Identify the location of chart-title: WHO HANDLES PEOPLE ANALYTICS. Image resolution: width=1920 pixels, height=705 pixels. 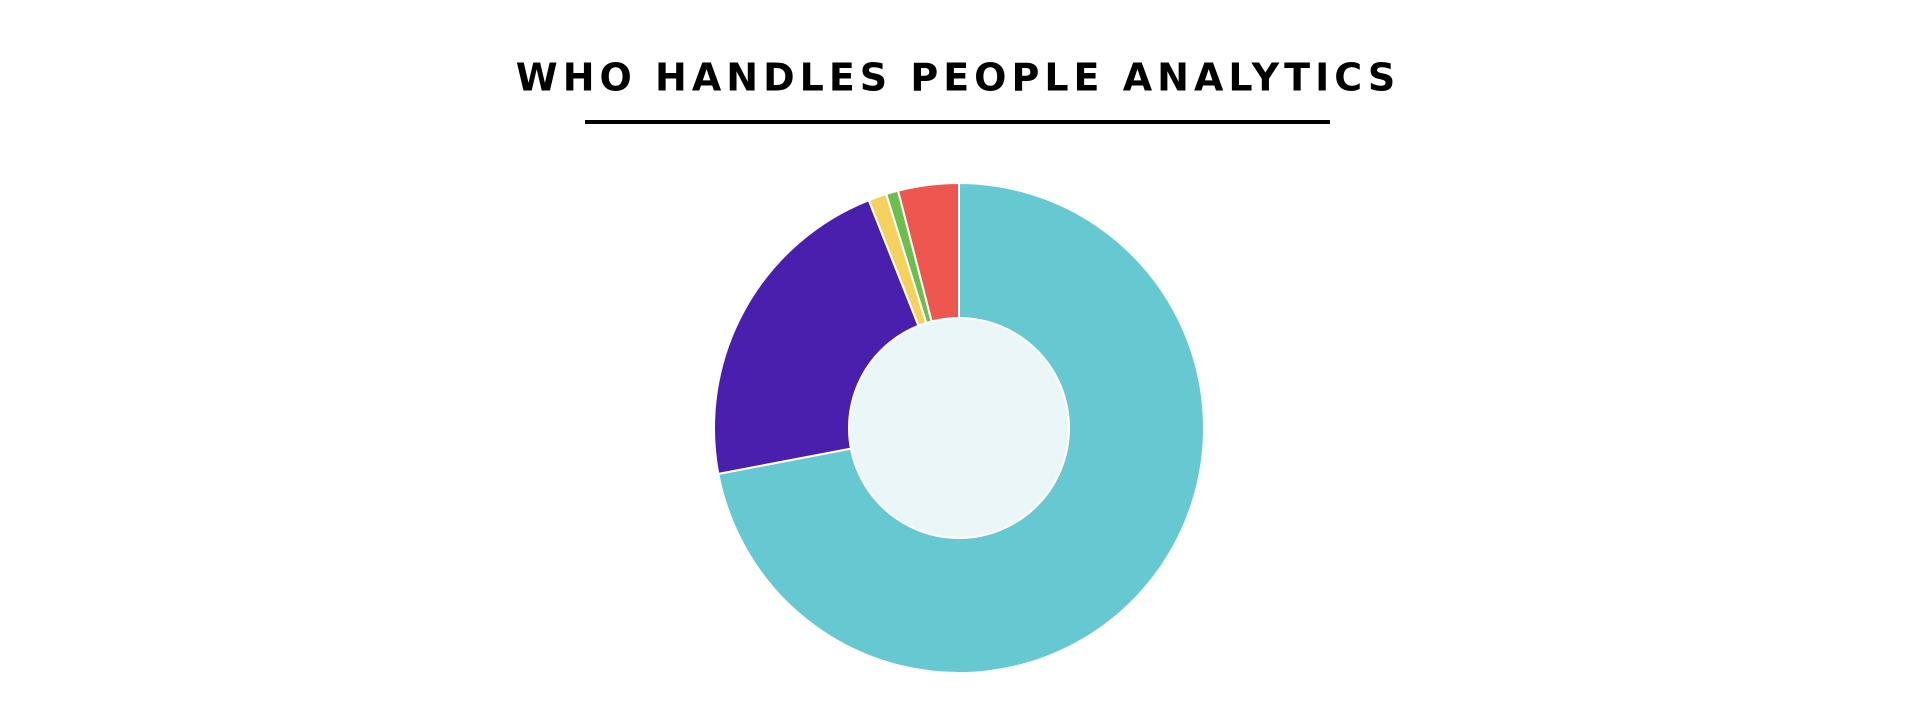
(958, 78).